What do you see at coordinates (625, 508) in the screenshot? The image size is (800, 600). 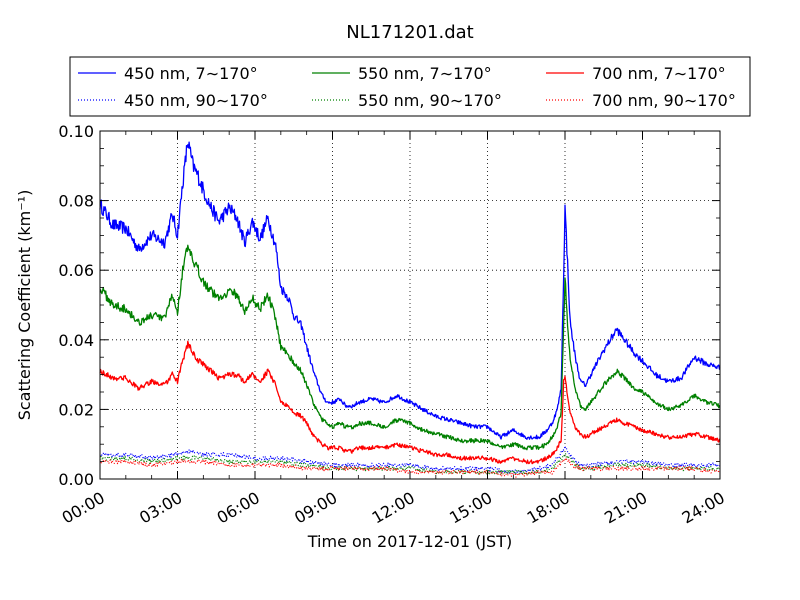 I see `x-tick-label: 21:00` at bounding box center [625, 508].